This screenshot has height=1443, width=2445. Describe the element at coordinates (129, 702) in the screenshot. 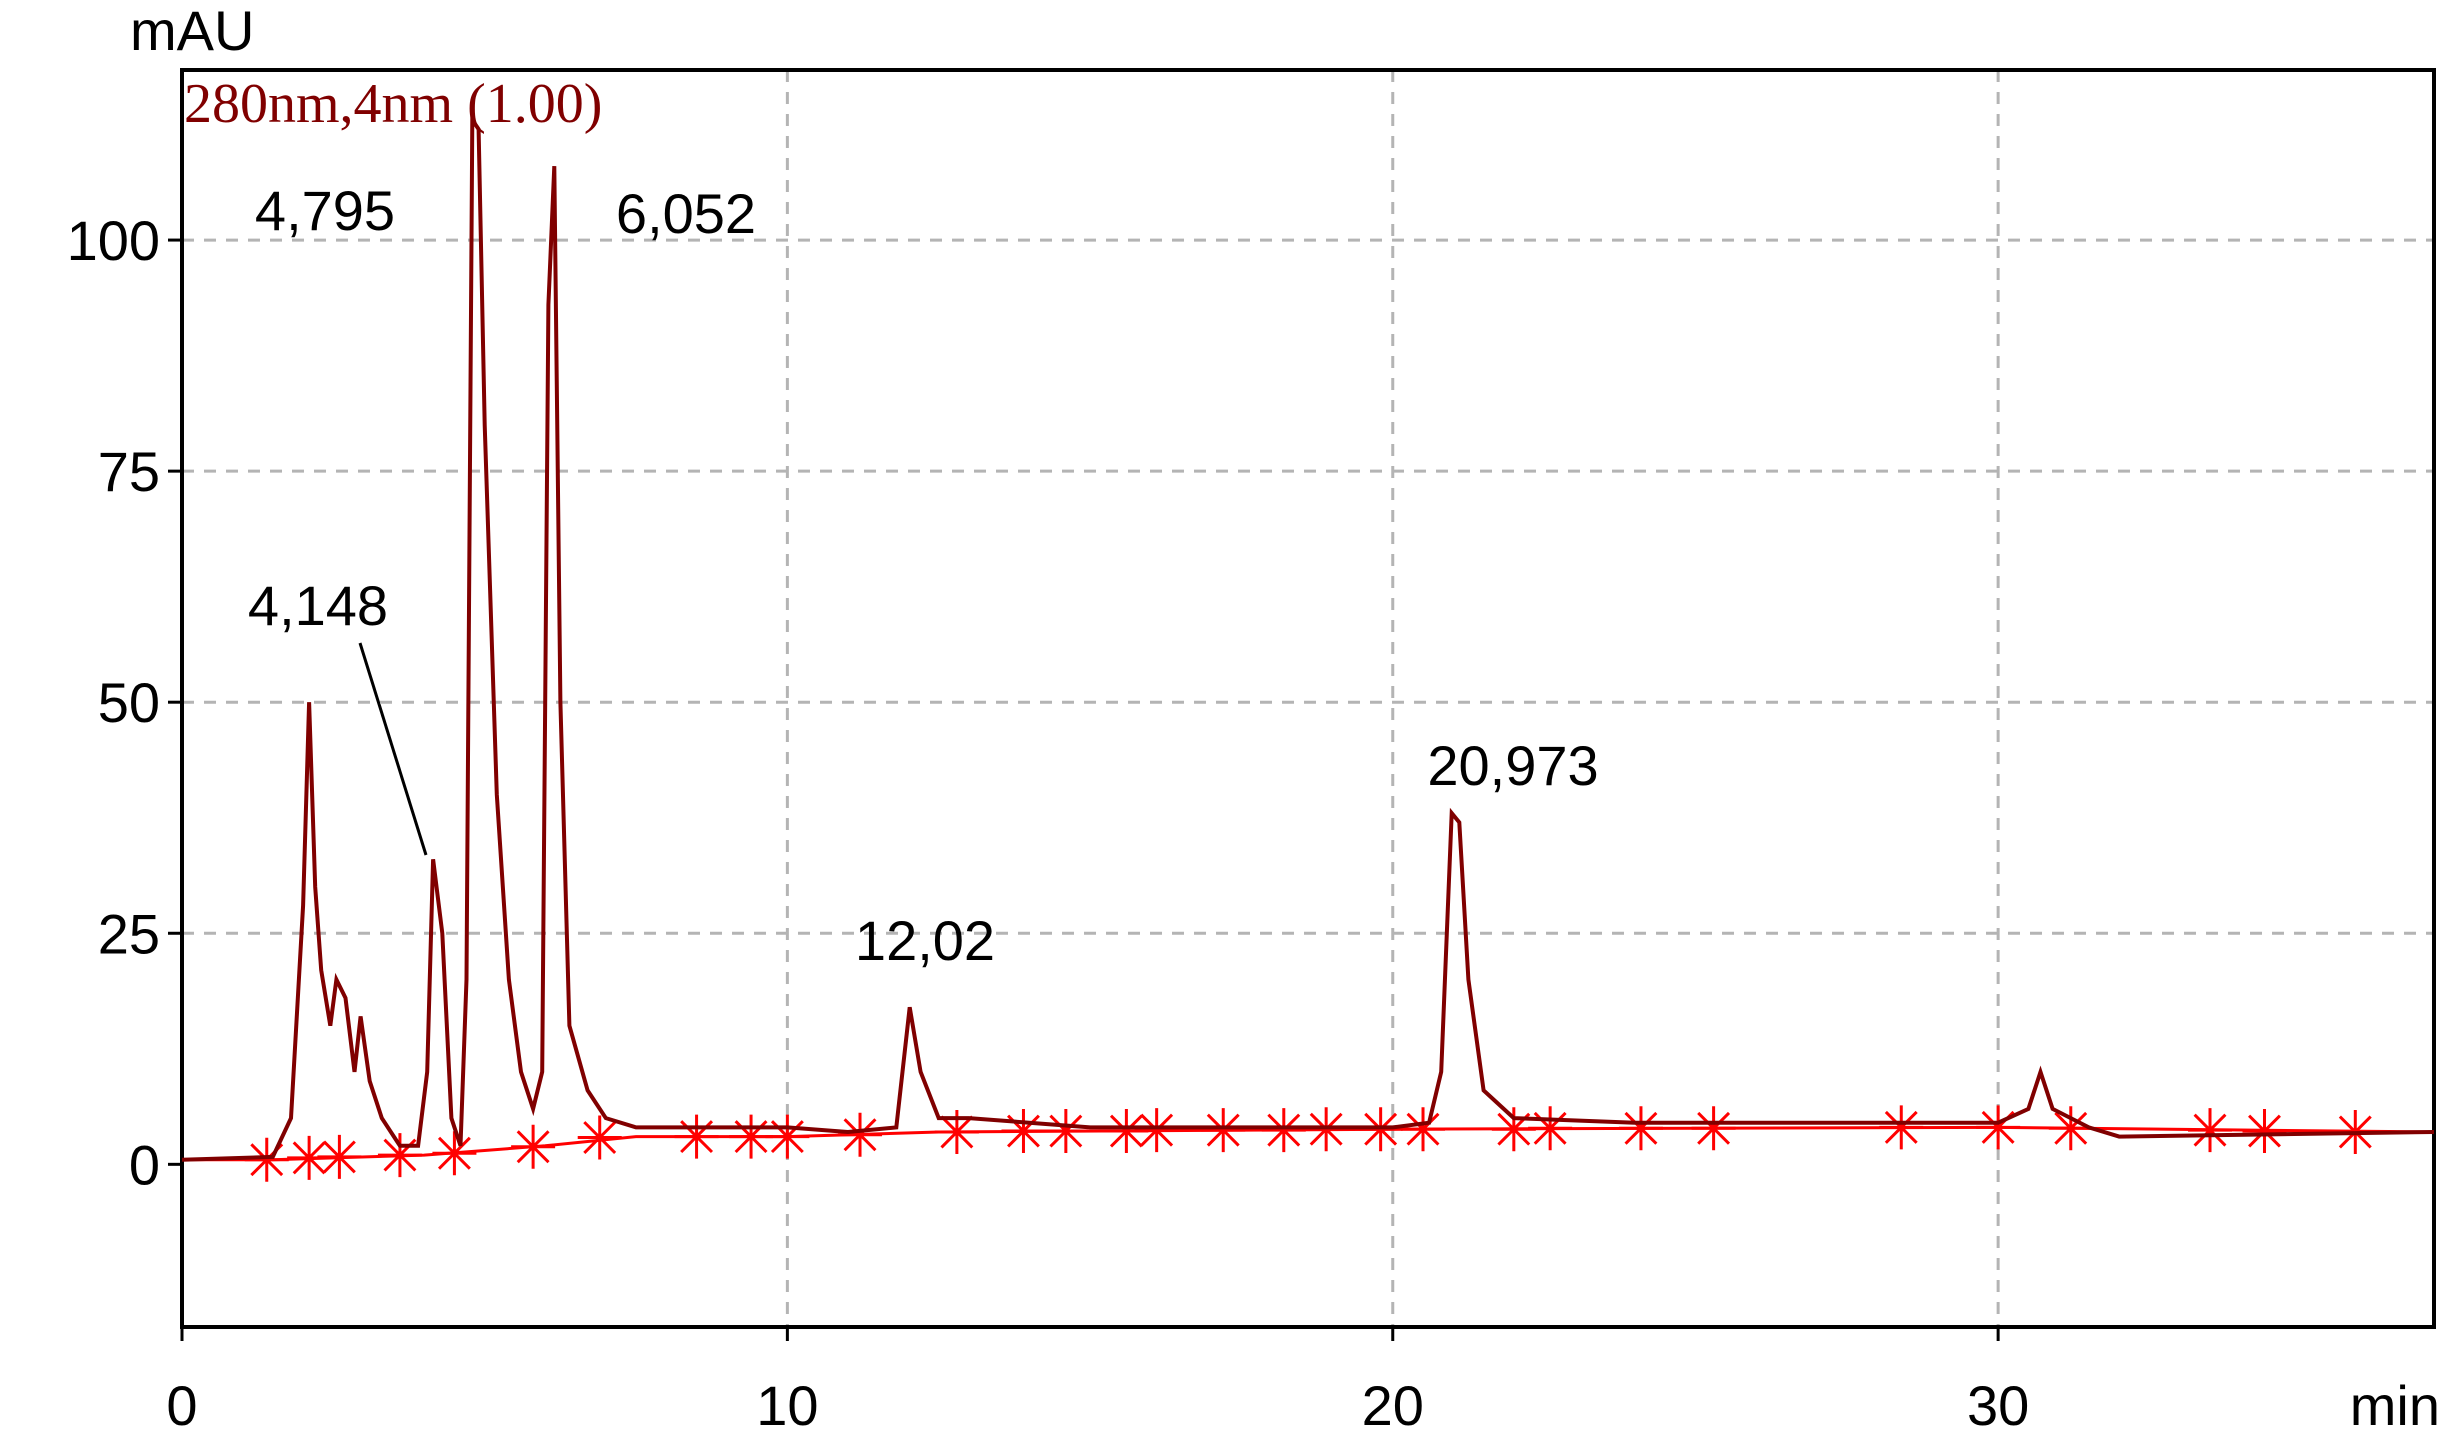

I see `y-tick-label: 50` at that location.